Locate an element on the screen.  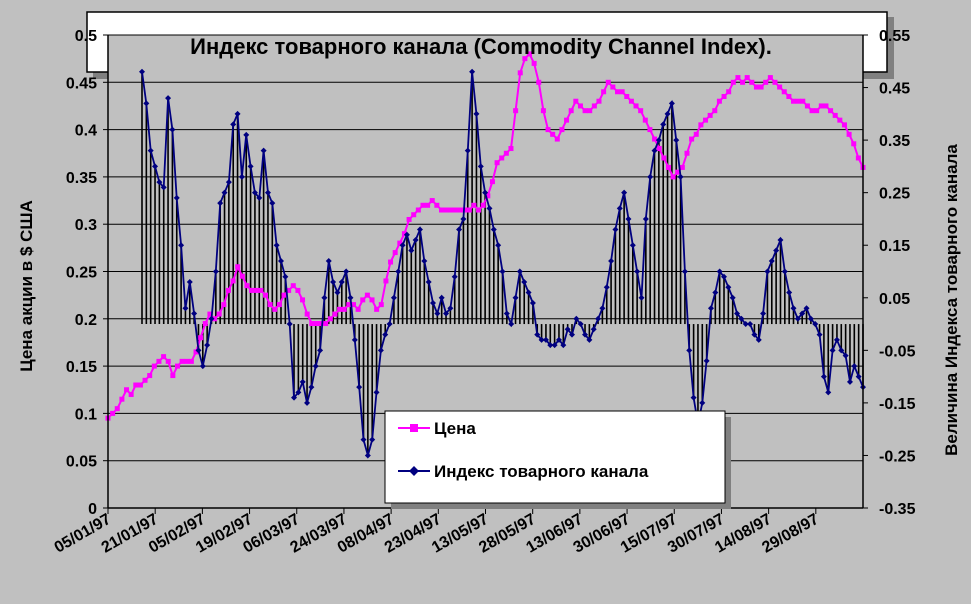
y-tick-label: 0 is located at coordinates (92, 509).